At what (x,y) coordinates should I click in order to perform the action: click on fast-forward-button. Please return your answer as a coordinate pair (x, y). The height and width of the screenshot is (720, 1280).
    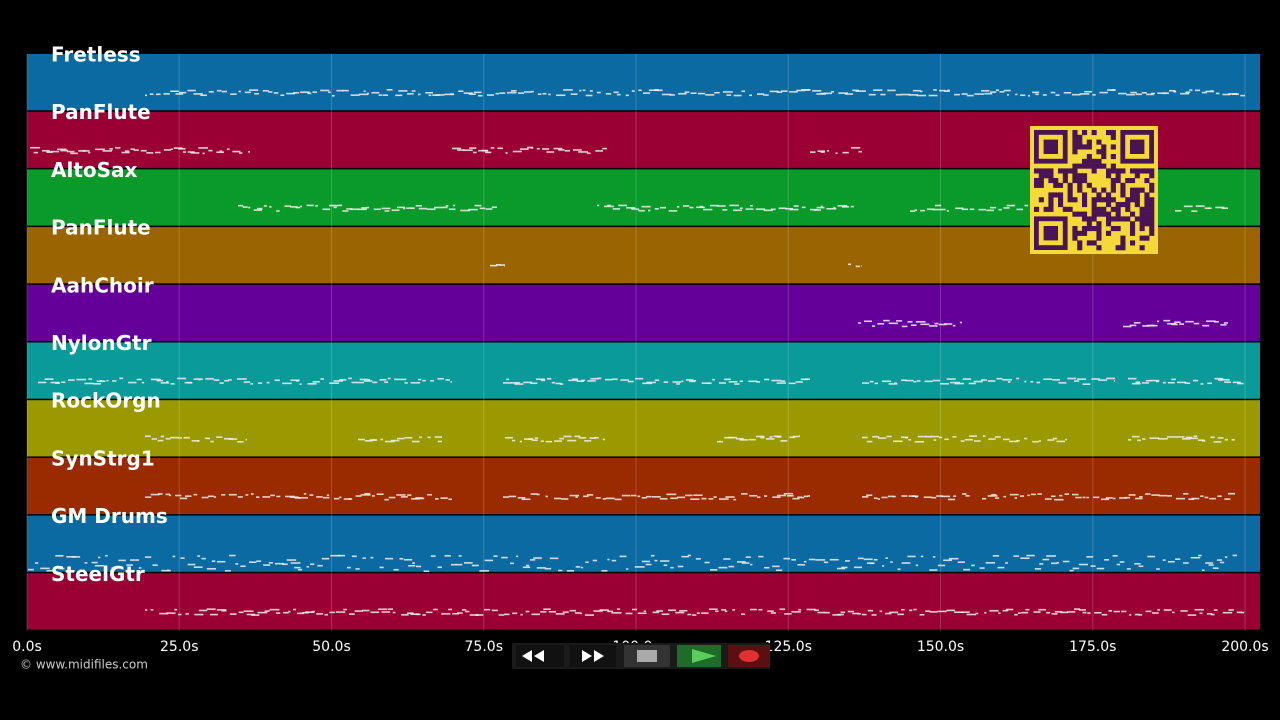
    Looking at the image, I should click on (593, 656).